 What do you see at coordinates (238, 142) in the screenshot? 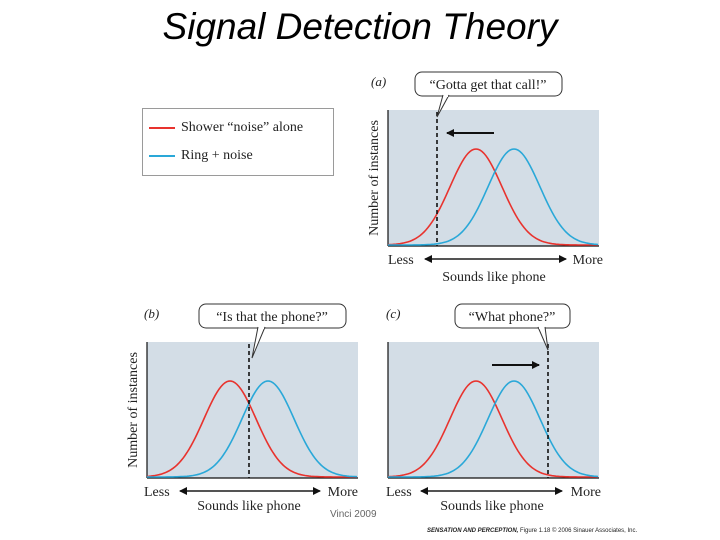
I see `legend: Shower “noise” alone Ring + noise` at bounding box center [238, 142].